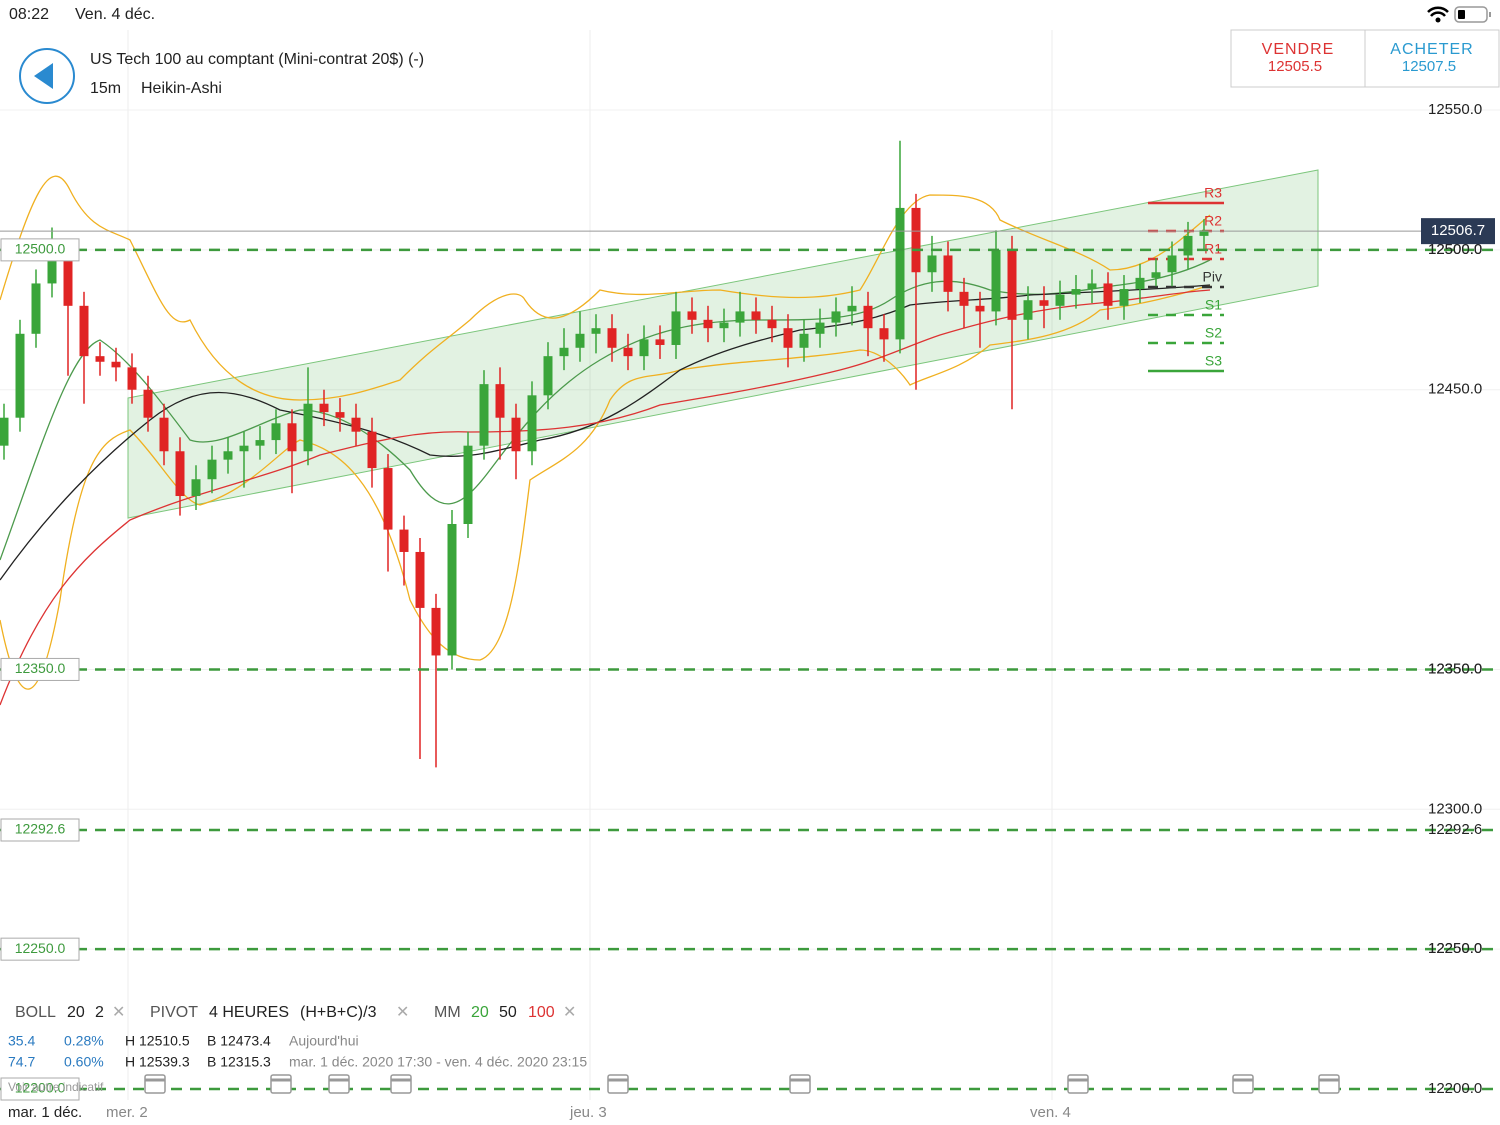  Describe the element at coordinates (45, 1112) in the screenshot. I see `x-tick-label: mar. 1 déc.` at that location.